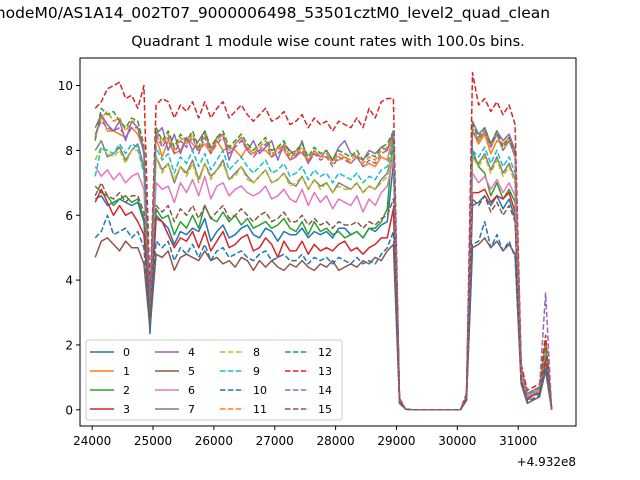  What do you see at coordinates (336, 441) in the screenshot?
I see `x-tick-label: 28000` at bounding box center [336, 441].